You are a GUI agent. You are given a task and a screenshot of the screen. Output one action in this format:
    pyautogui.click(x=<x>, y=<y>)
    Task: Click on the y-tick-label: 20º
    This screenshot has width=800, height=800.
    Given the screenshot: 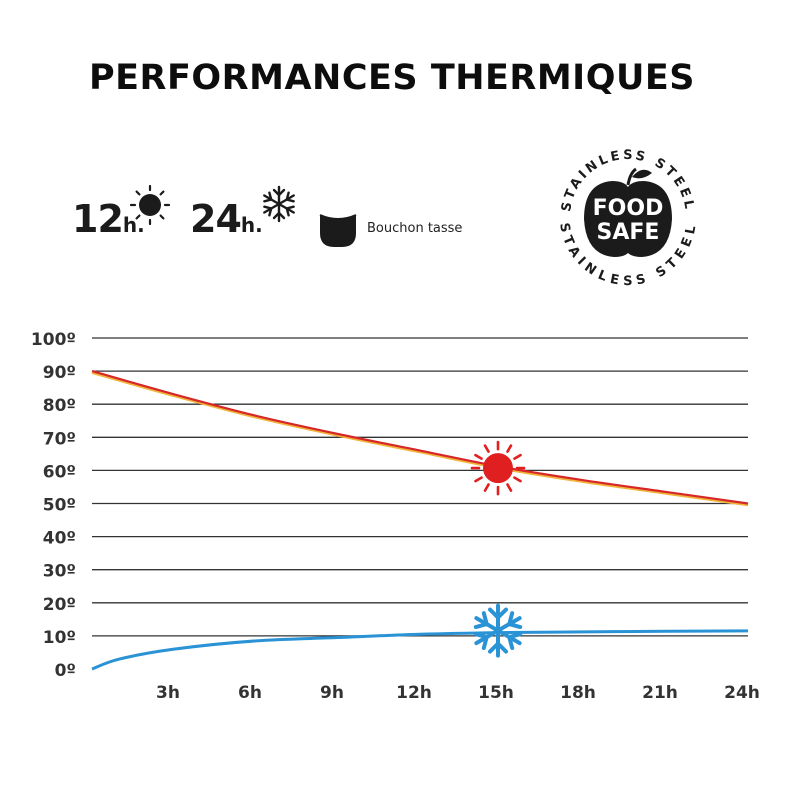 What is the action you would take?
    pyautogui.click(x=59, y=605)
    